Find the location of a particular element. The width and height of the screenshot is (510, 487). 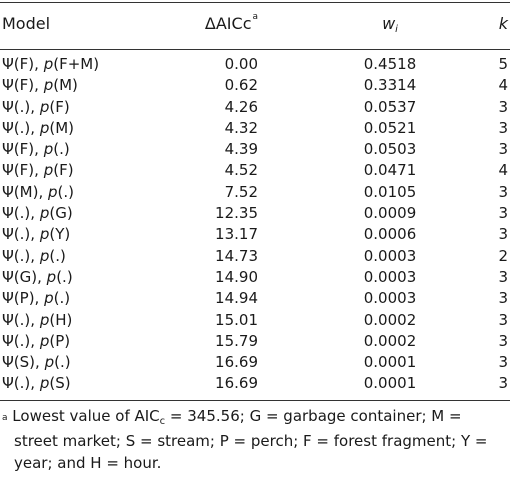

cell-model: Ψ(F), p(F+M) is located at coordinates (50, 64).